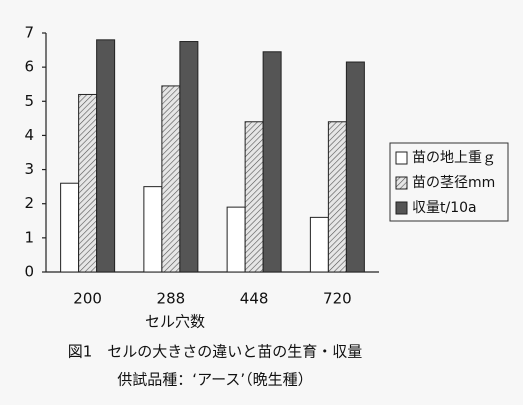 This screenshot has width=523, height=405. I want to click on y-tick-label: 7, so click(29, 33).